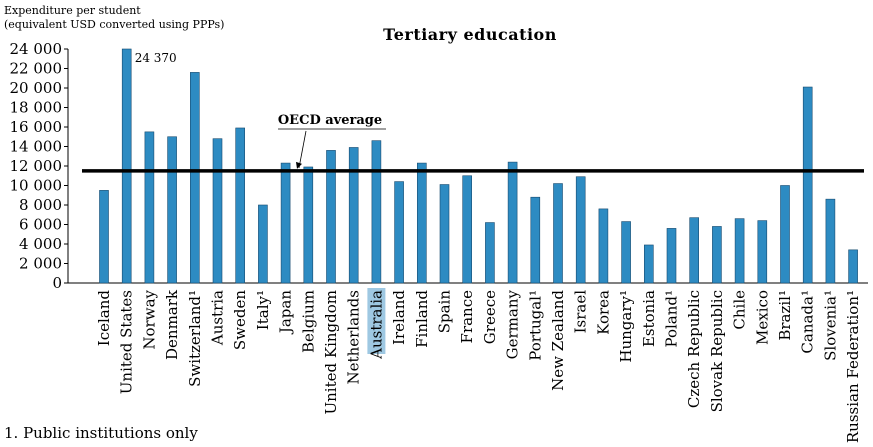 This screenshot has width=873, height=447. Describe the element at coordinates (36, 186) in the screenshot. I see `y-tick-label: 10 000` at that location.